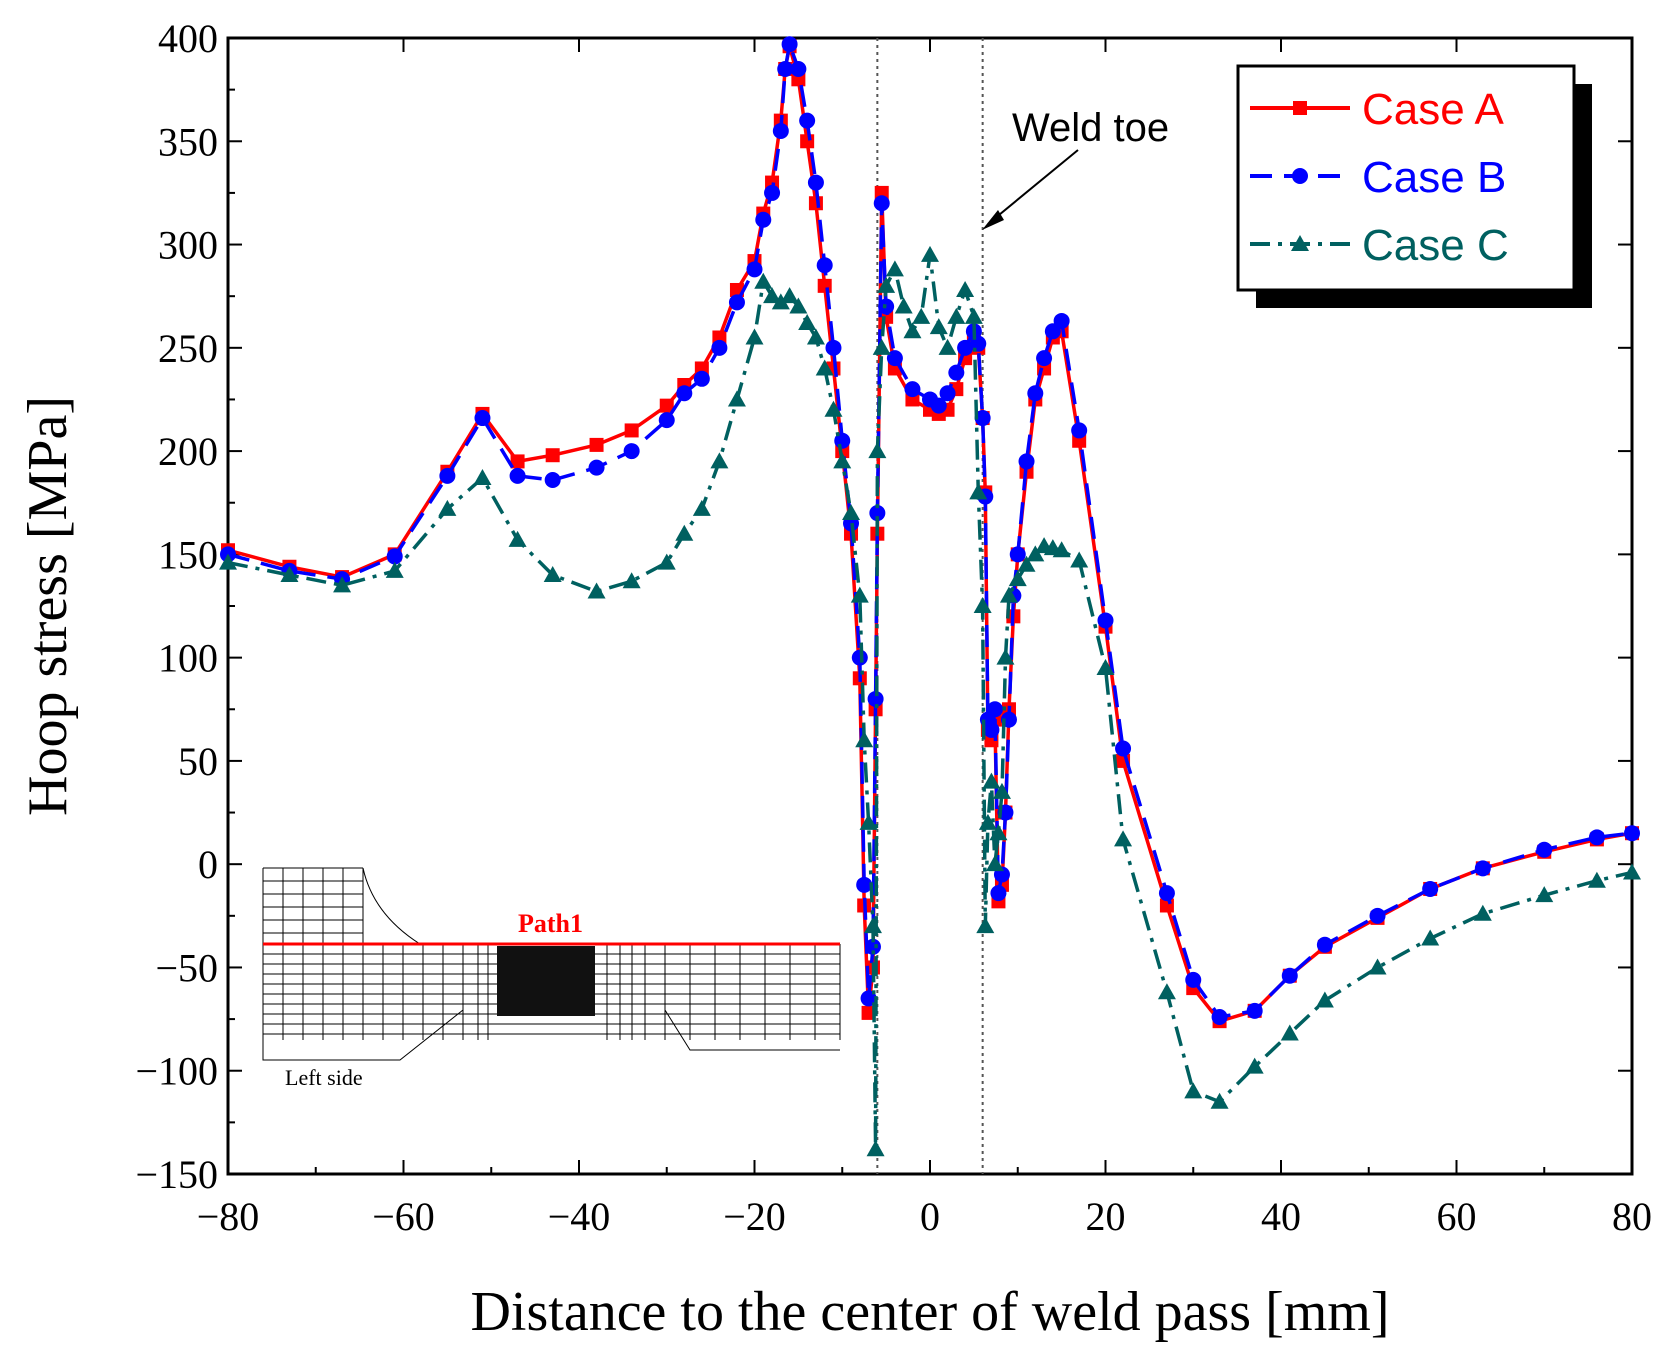 This screenshot has width=1658, height=1370. I want to click on y-tick-label: 100, so click(188, 658).